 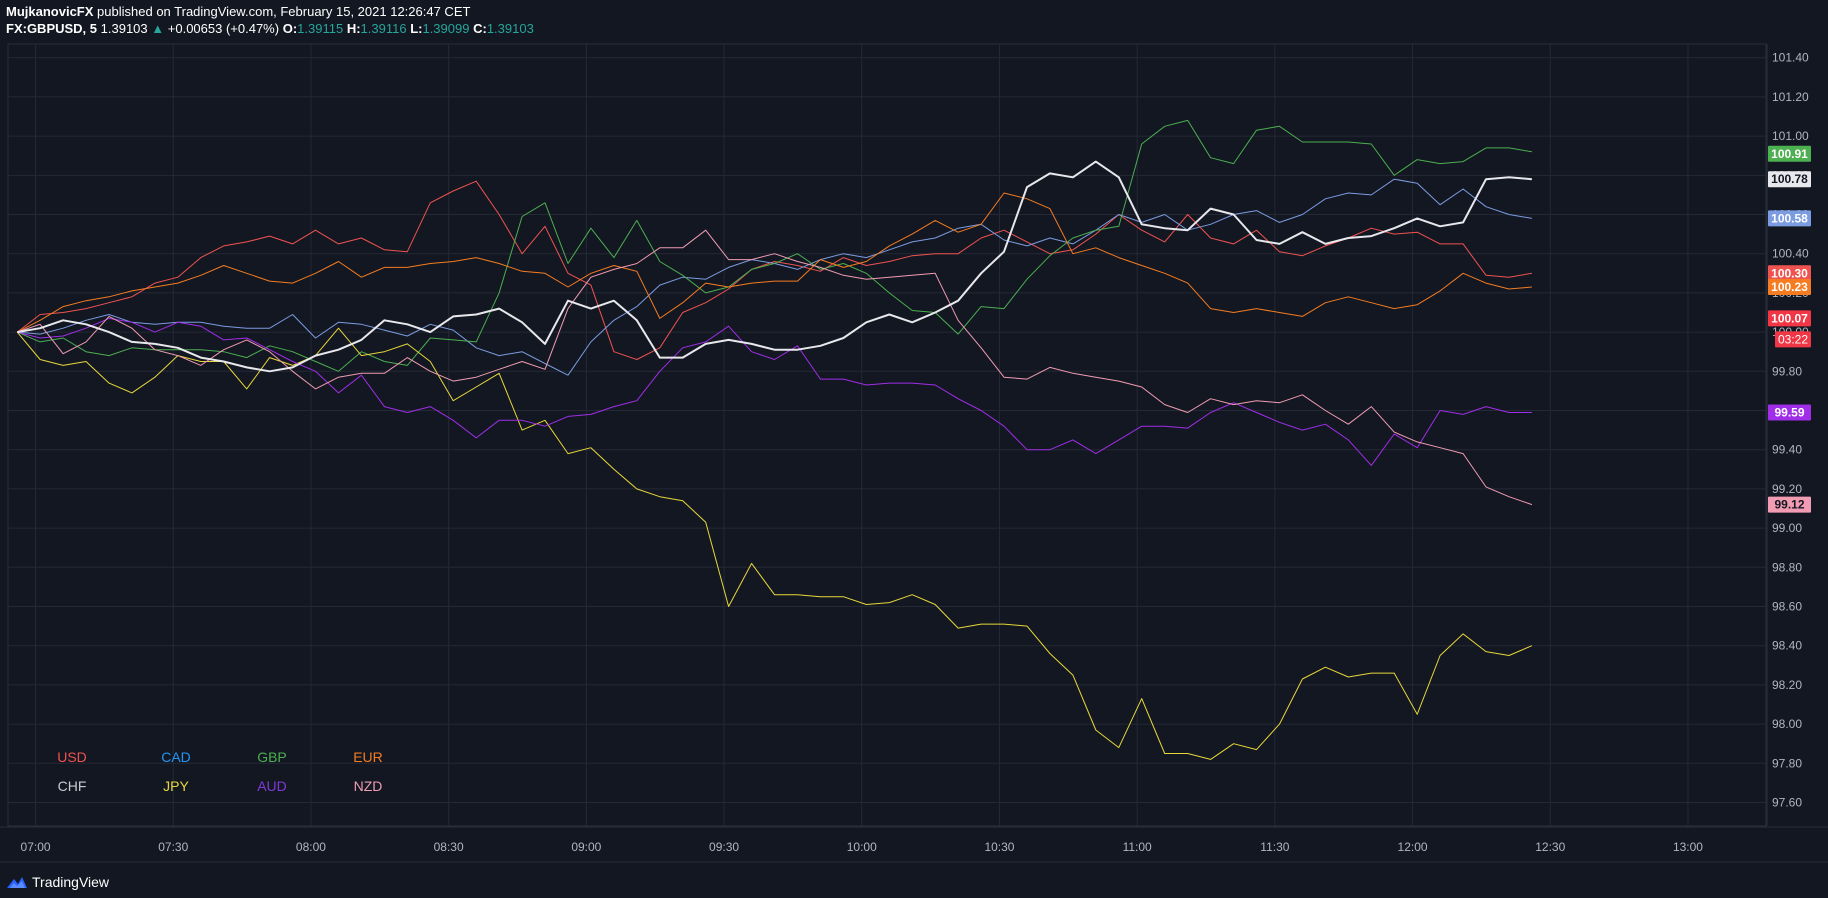 What do you see at coordinates (586, 847) in the screenshot?
I see `x-tick-label: 09:00` at bounding box center [586, 847].